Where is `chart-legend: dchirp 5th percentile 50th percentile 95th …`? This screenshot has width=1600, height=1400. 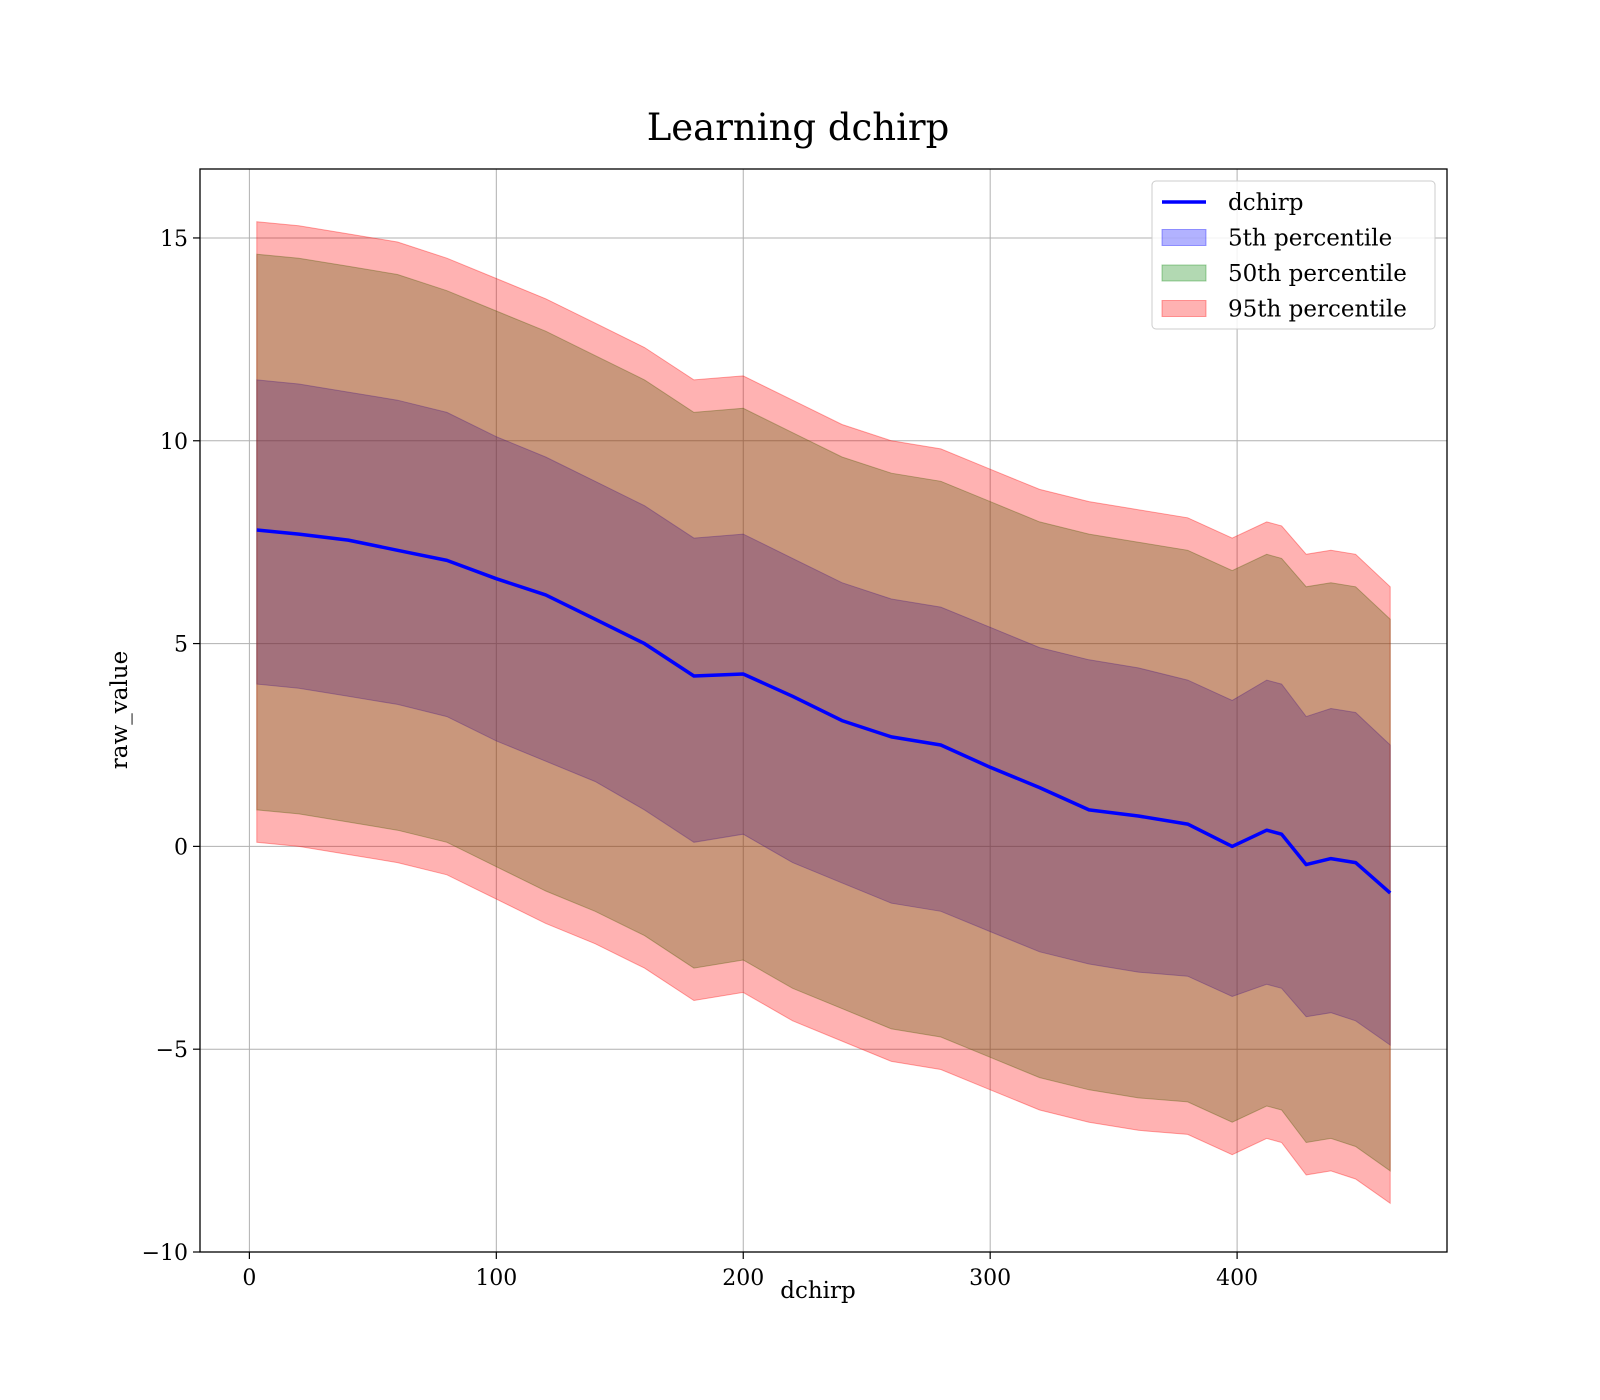 chart-legend: dchirp 5th percentile 50th percentile 95th … is located at coordinates (1293, 255).